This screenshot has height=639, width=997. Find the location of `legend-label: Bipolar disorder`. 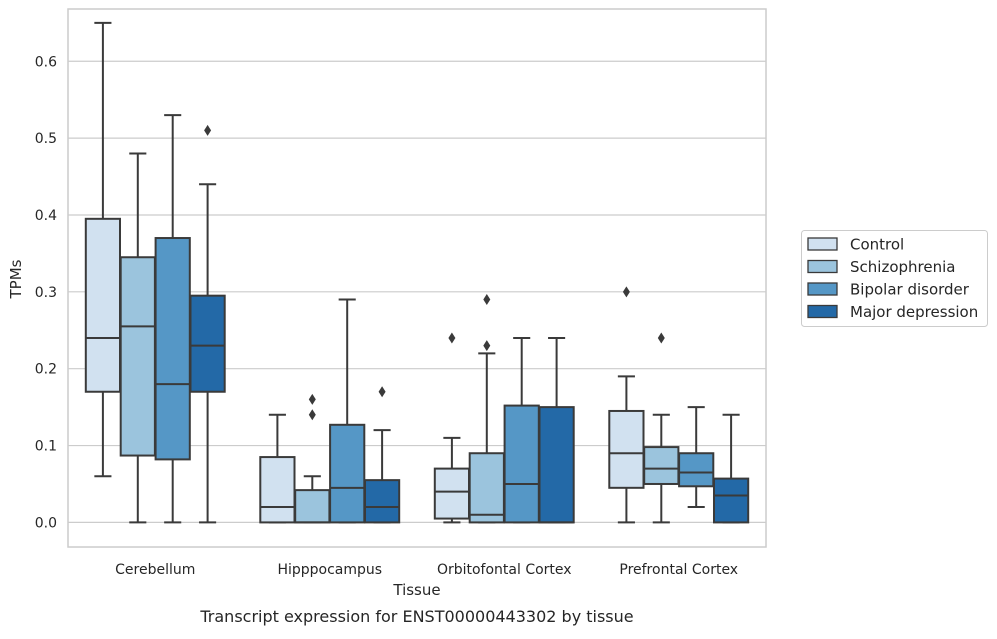

legend-label: Bipolar disorder is located at coordinates (910, 290).